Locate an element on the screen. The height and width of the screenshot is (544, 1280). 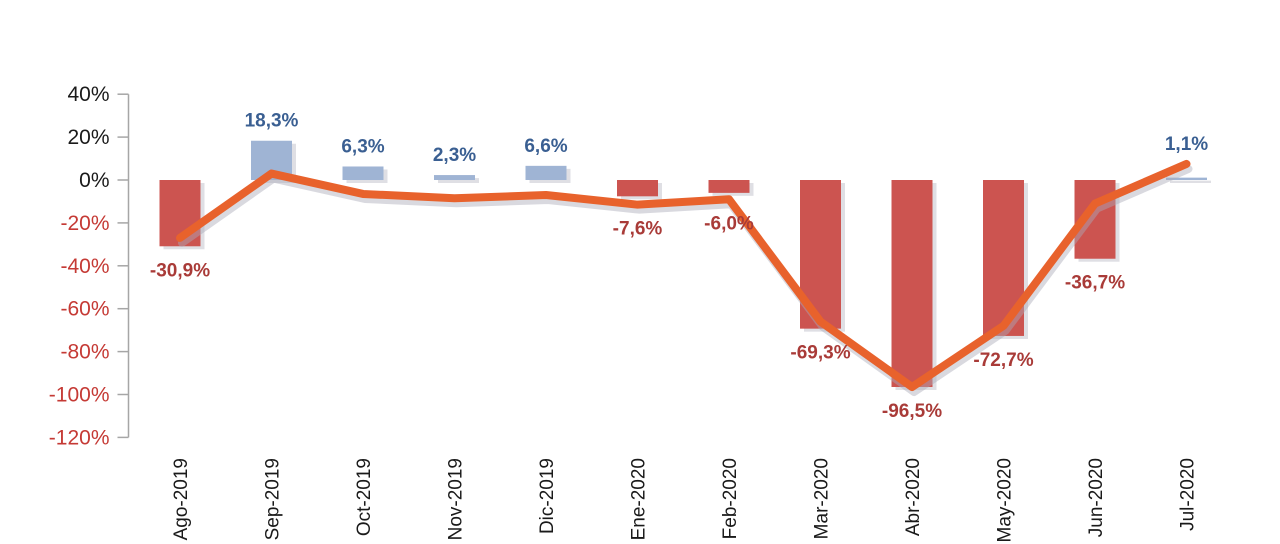
bar-value-label: -36,7% is located at coordinates (1095, 283).